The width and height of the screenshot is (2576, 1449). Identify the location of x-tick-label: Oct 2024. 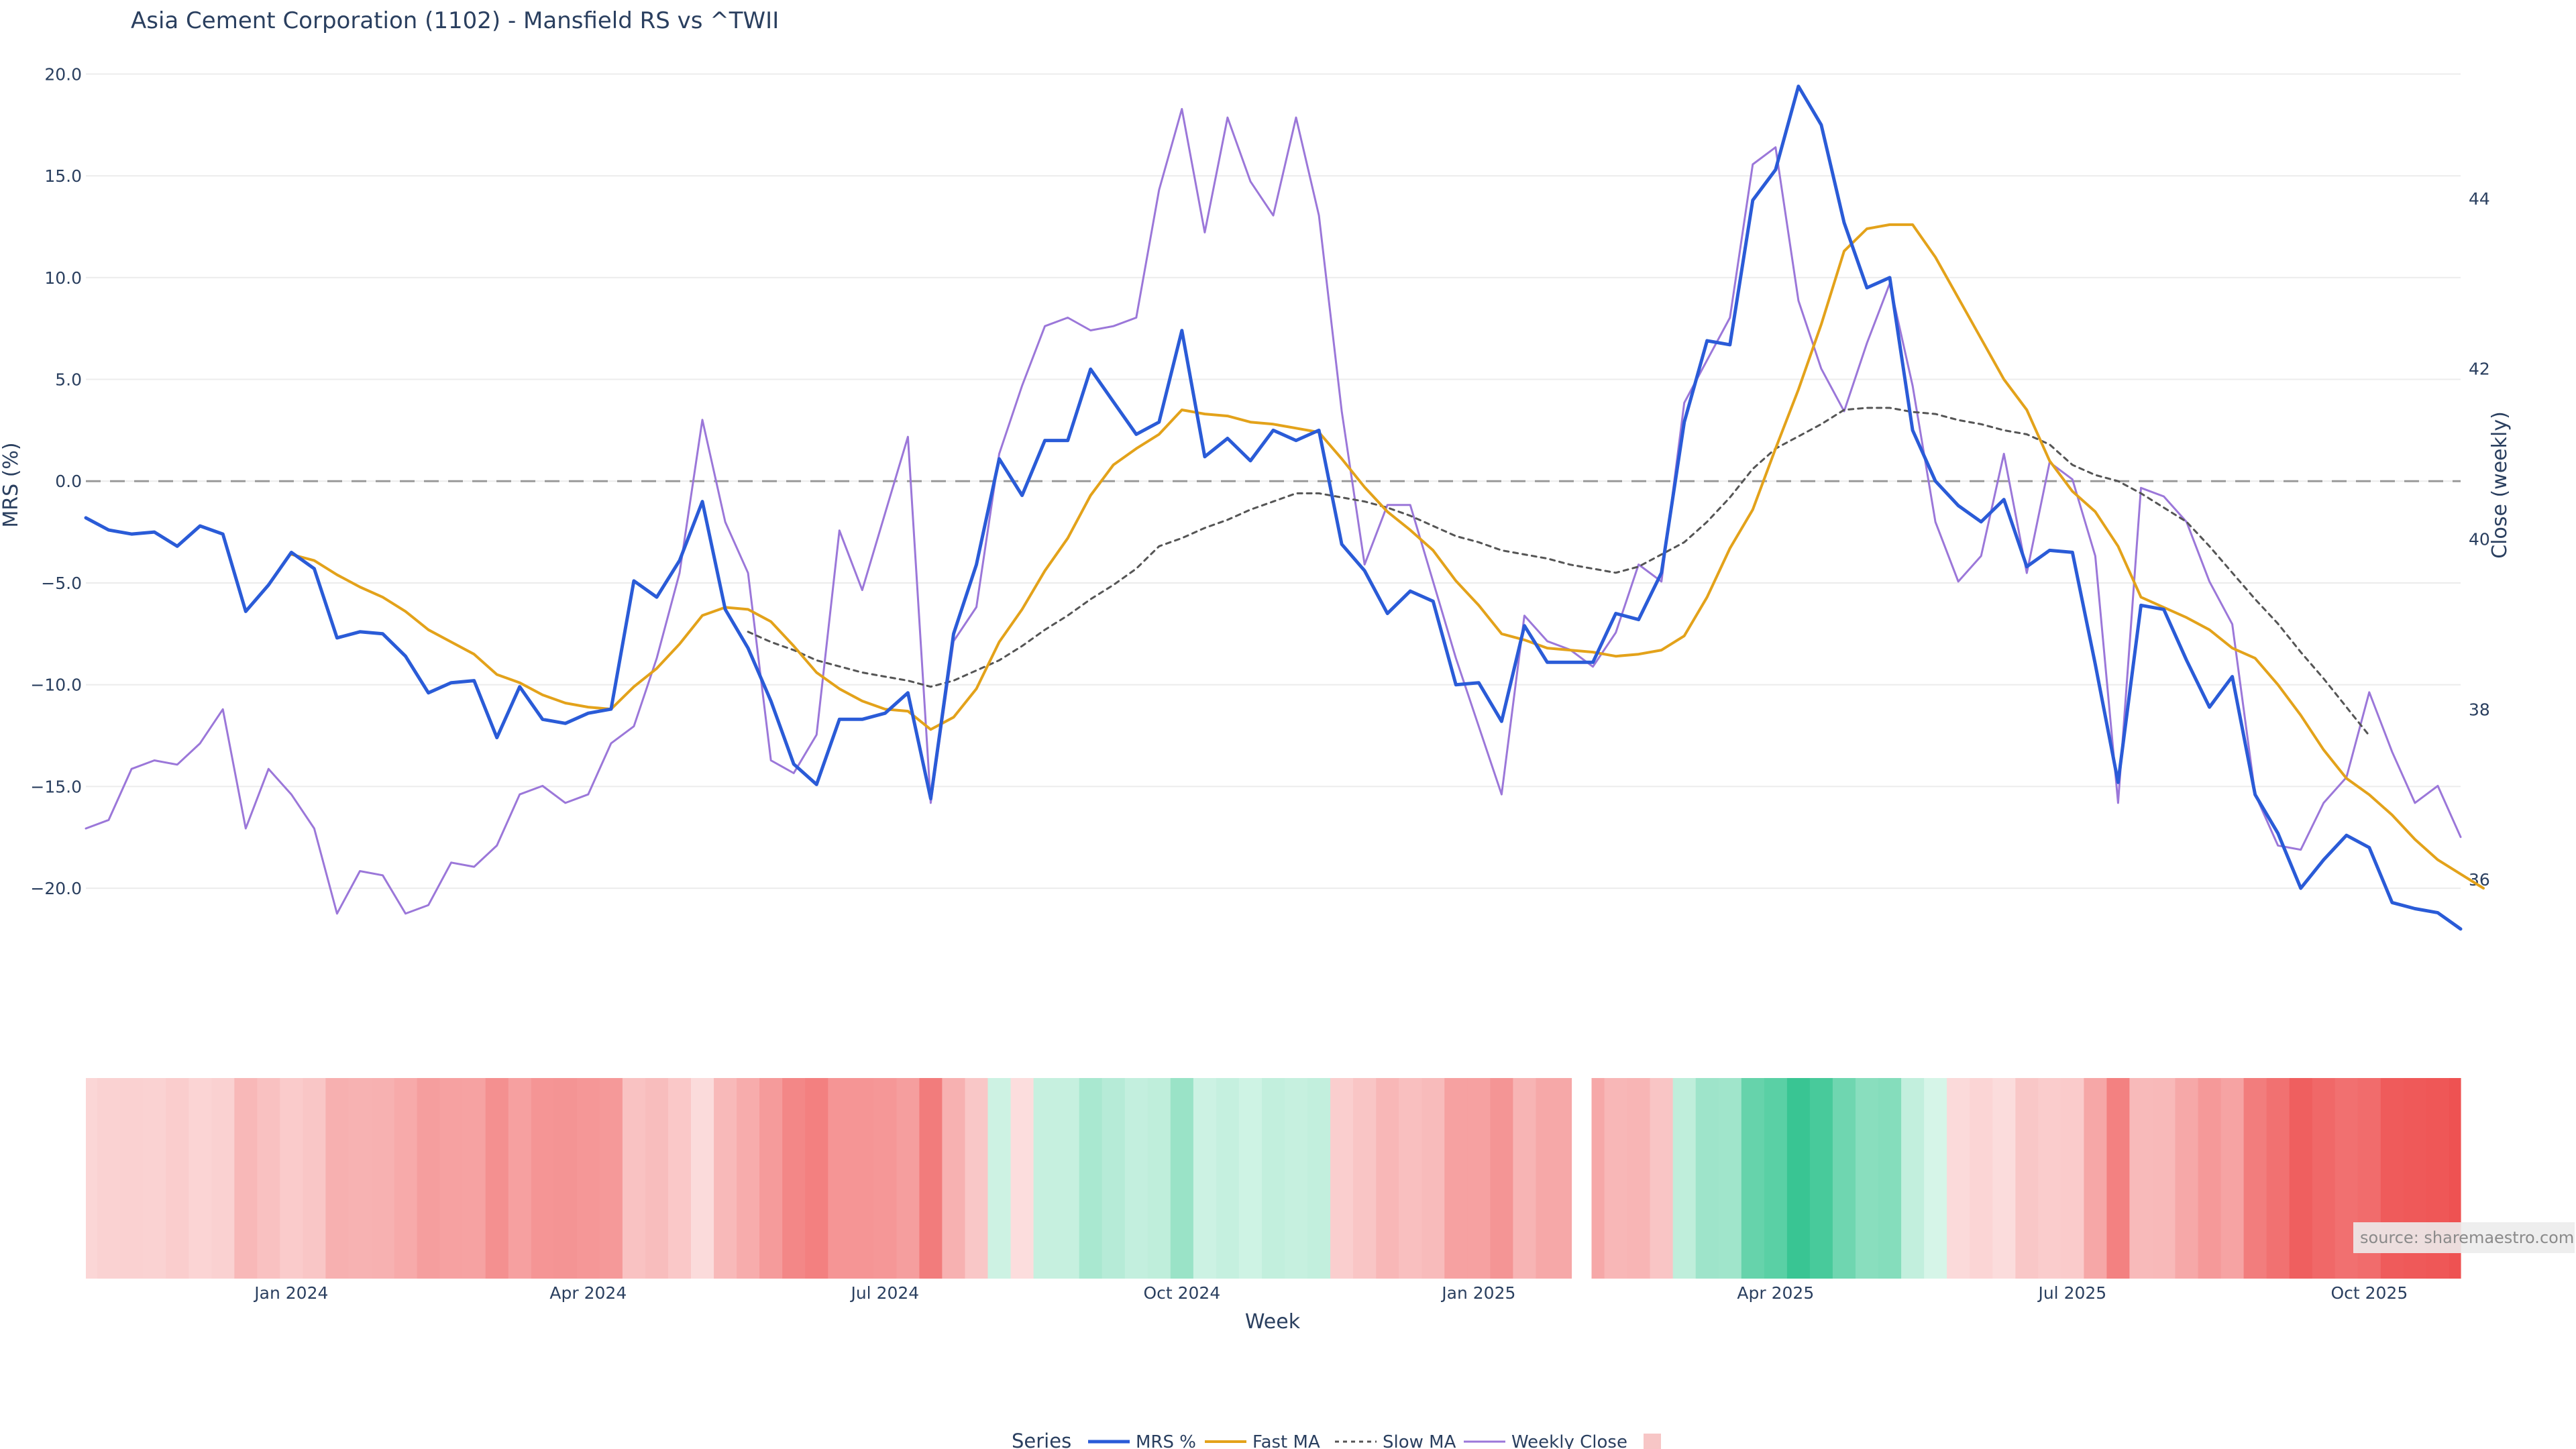
(1181, 1293).